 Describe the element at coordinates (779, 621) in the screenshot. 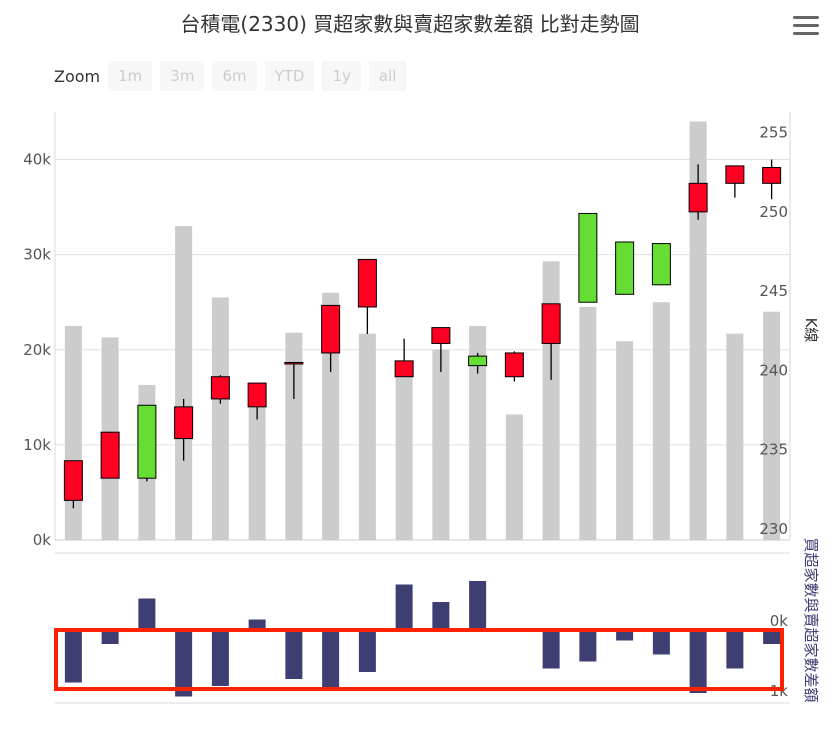

I see `lower-axis-tick-label: 0k` at that location.